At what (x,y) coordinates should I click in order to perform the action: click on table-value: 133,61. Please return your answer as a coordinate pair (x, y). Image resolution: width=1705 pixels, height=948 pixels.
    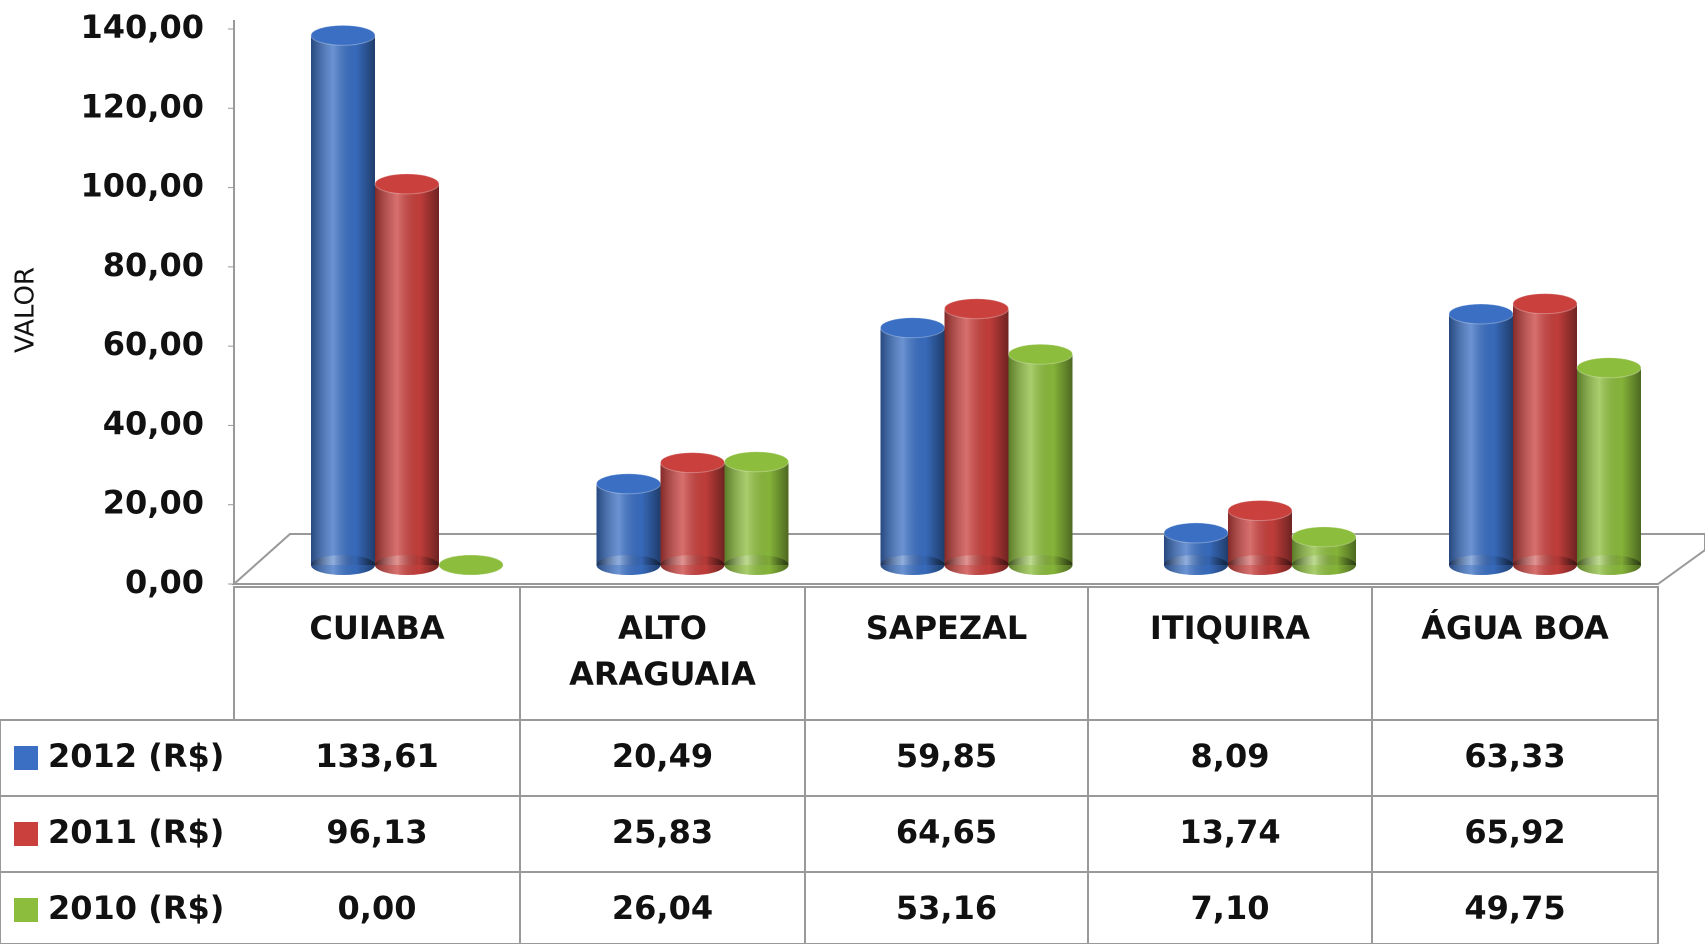
    Looking at the image, I should click on (376, 756).